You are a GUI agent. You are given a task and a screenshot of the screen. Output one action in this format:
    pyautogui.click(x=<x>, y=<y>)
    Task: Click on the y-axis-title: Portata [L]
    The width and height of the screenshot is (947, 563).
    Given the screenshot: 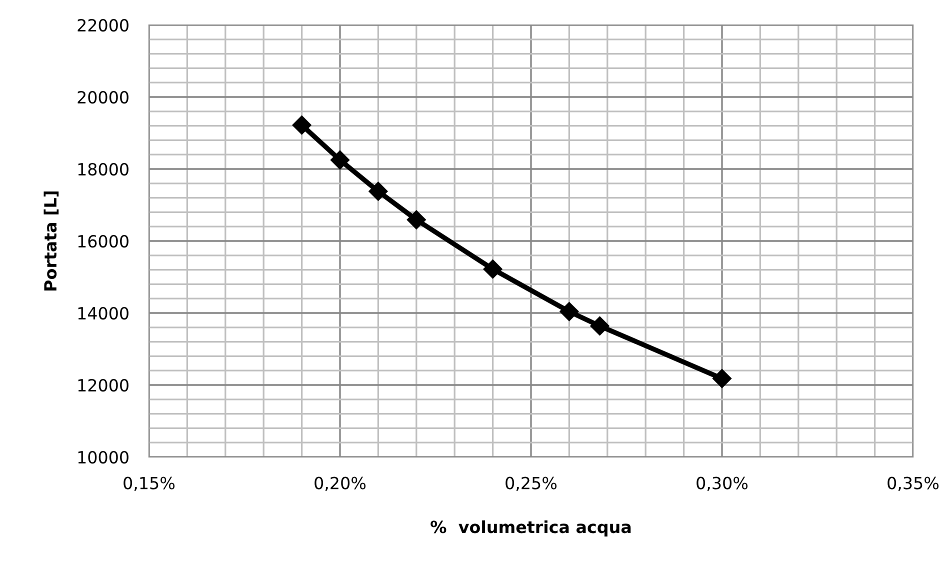 What is the action you would take?
    pyautogui.click(x=51, y=240)
    